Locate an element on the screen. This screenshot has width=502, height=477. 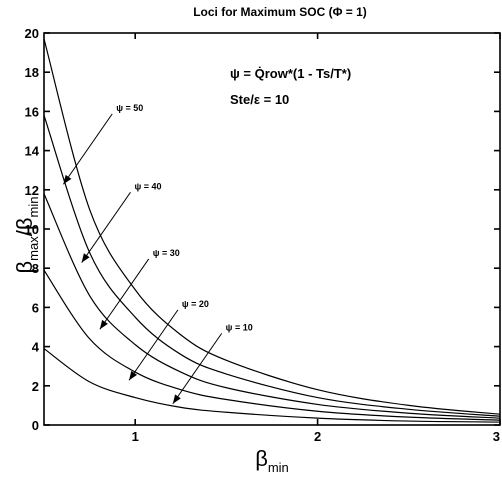
chart-title: Loci for Maximum SOC (Φ = 1) is located at coordinates (280, 12).